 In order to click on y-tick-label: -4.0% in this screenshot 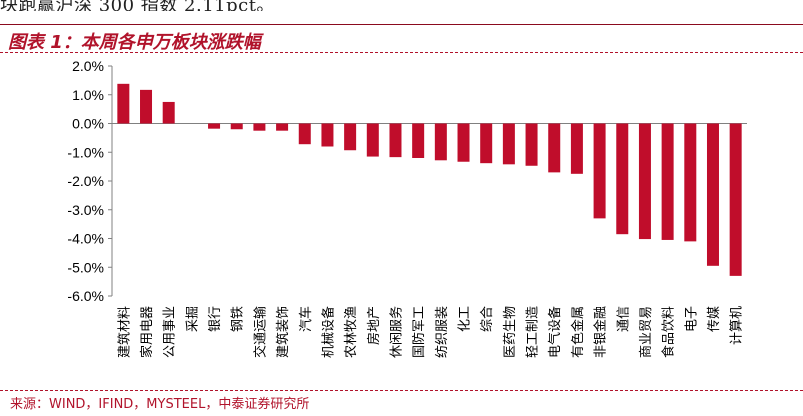, I will do `click(85, 239)`.